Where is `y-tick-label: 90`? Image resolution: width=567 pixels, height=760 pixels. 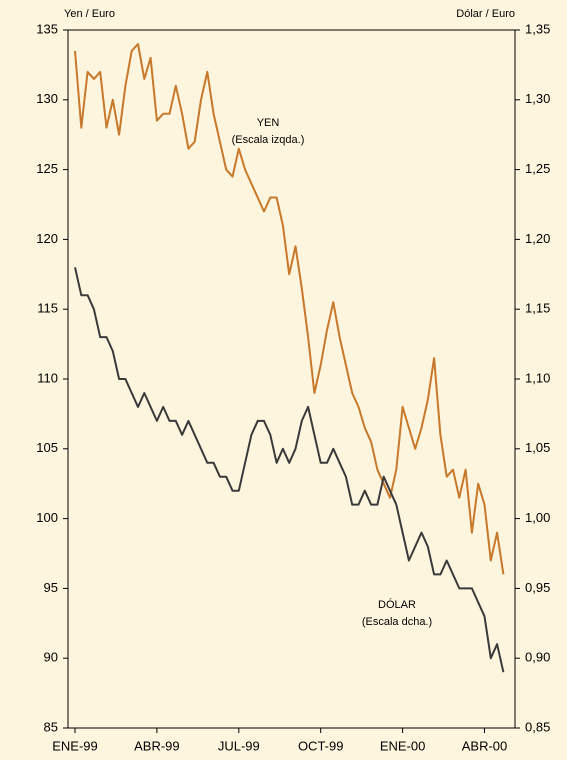 y-tick-label: 90 is located at coordinates (51, 657).